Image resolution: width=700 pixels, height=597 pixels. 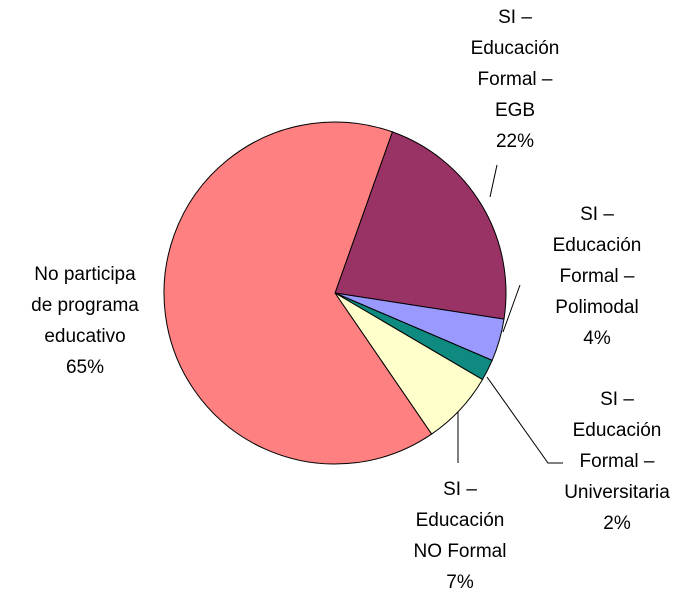 I want to click on value-label: 22%, so click(x=515, y=141).